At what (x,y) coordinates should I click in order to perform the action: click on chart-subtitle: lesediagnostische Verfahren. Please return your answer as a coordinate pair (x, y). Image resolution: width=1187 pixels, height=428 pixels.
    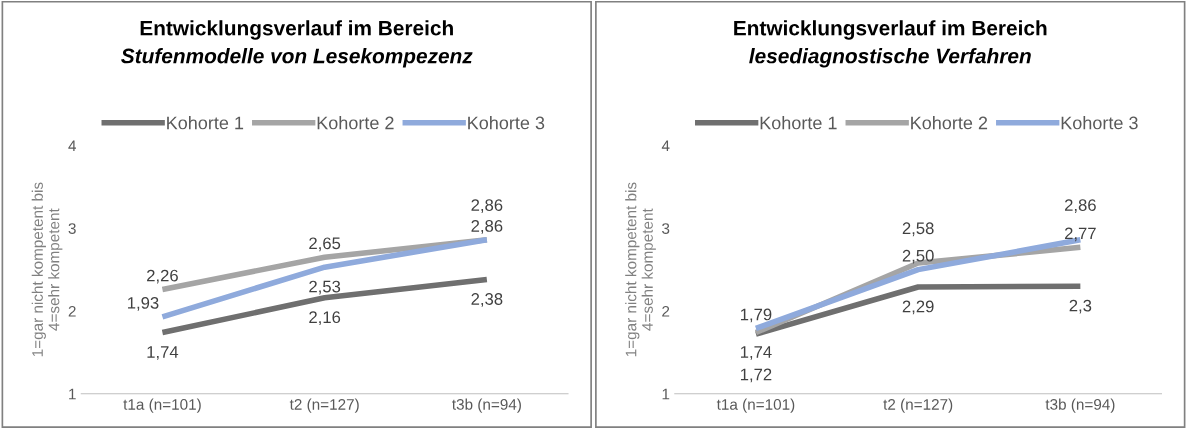
    Looking at the image, I should click on (890, 58).